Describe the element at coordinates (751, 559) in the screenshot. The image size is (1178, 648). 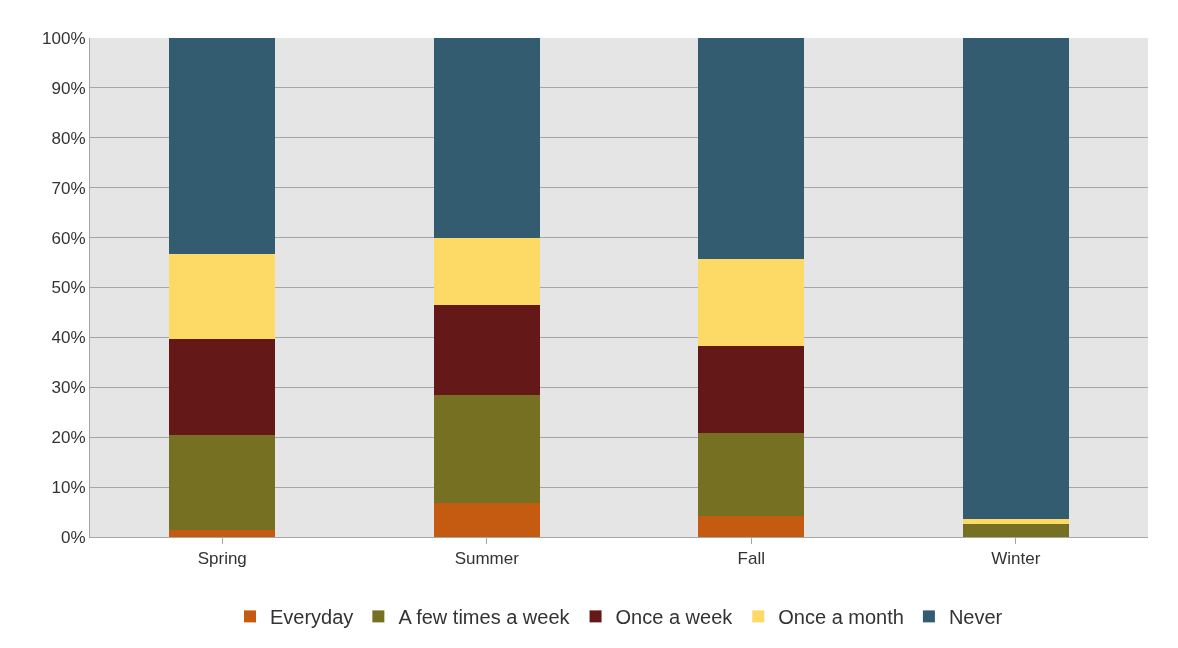
I see `x-tick-label: Fall` at that location.